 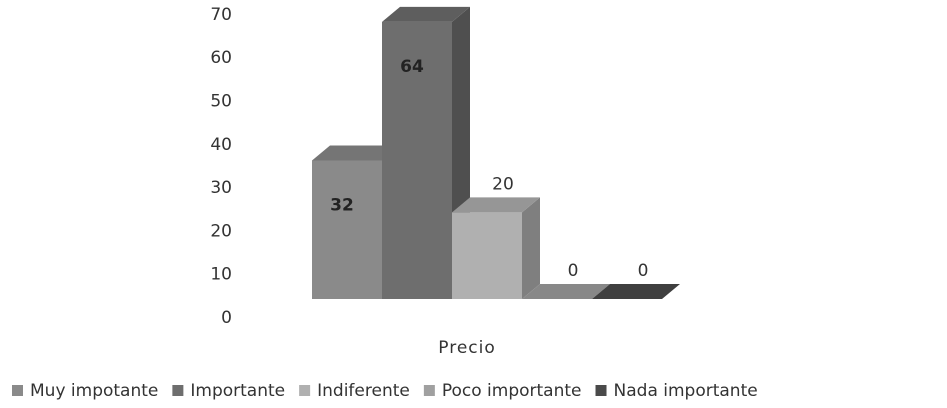 I want to click on data-label: 32, so click(x=342, y=205).